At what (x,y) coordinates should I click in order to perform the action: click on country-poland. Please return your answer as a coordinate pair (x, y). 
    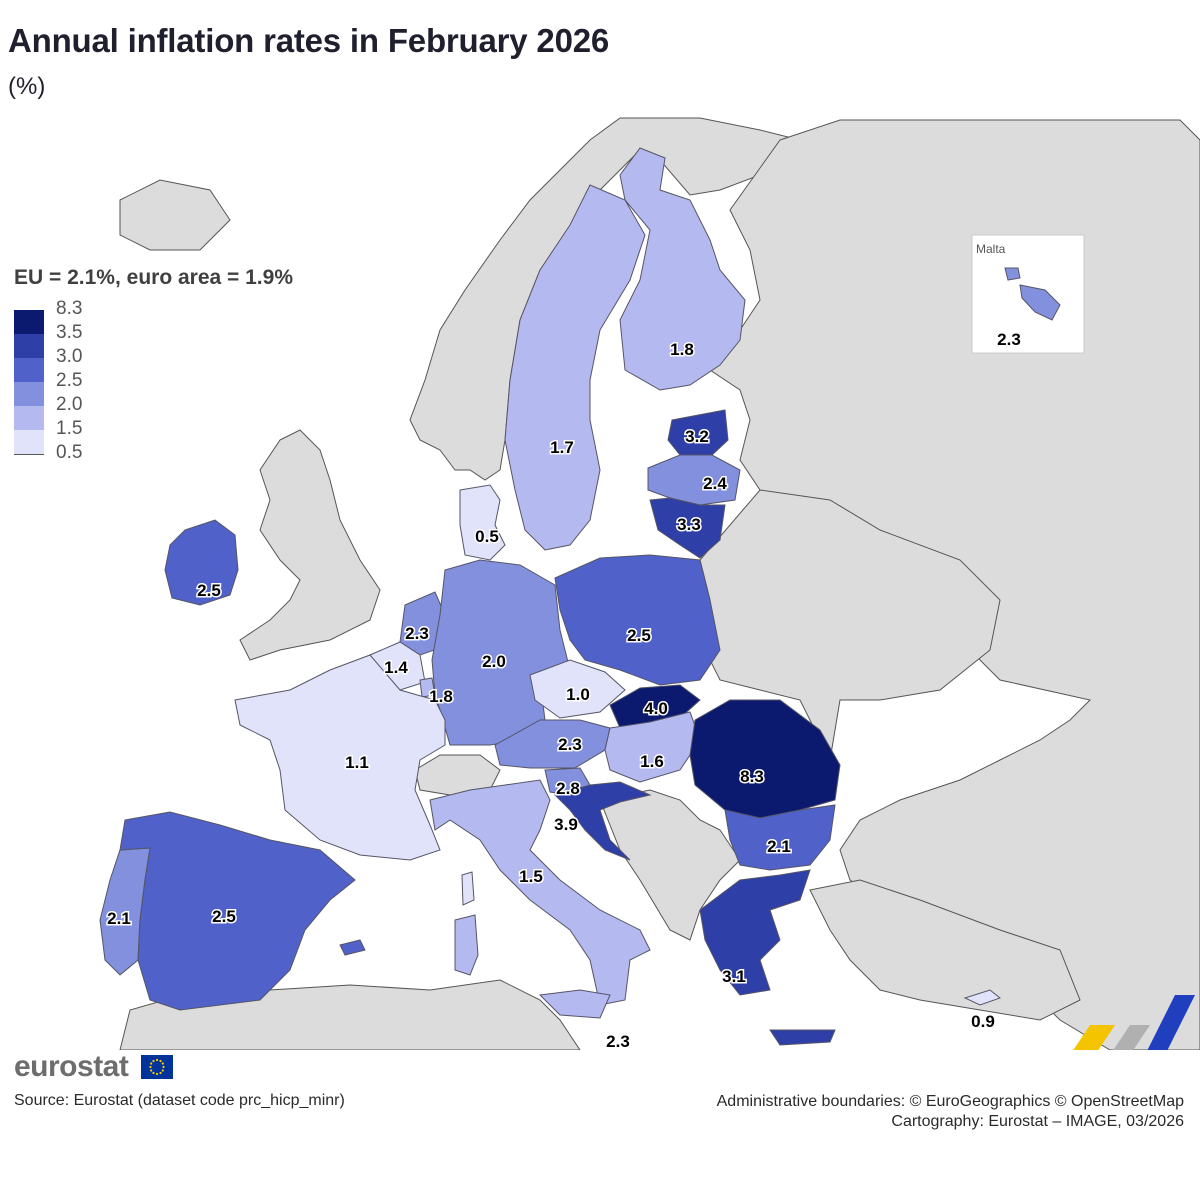
    Looking at the image, I should click on (637, 620).